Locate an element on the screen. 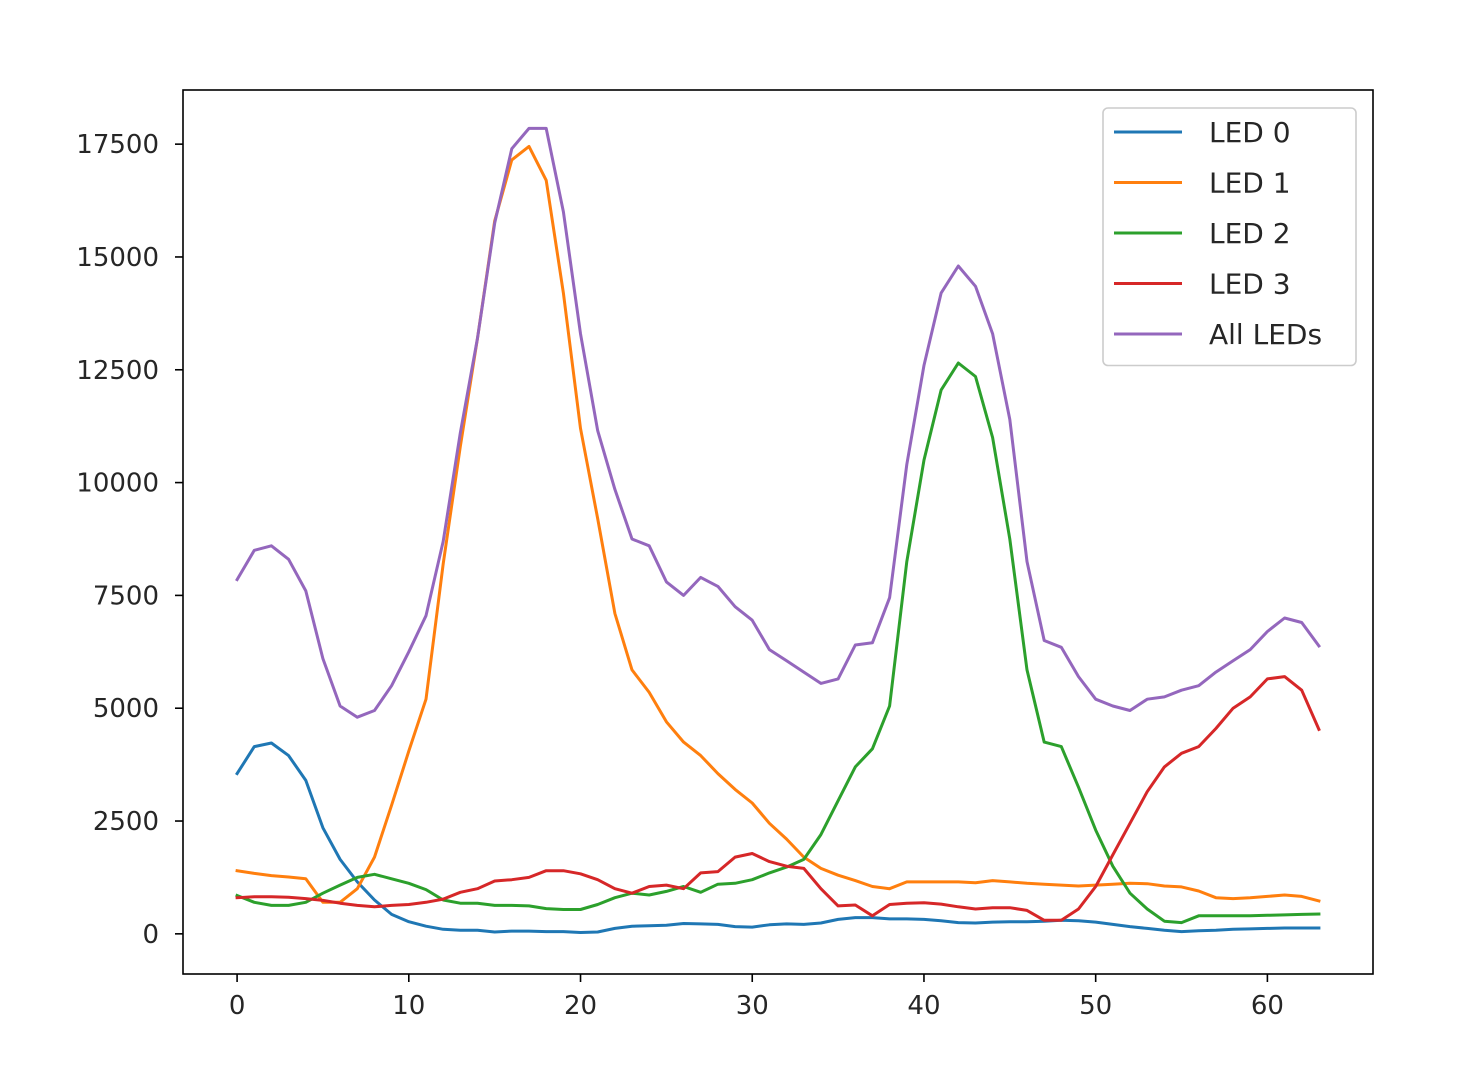  y-tick-label: 12500 is located at coordinates (117, 371).